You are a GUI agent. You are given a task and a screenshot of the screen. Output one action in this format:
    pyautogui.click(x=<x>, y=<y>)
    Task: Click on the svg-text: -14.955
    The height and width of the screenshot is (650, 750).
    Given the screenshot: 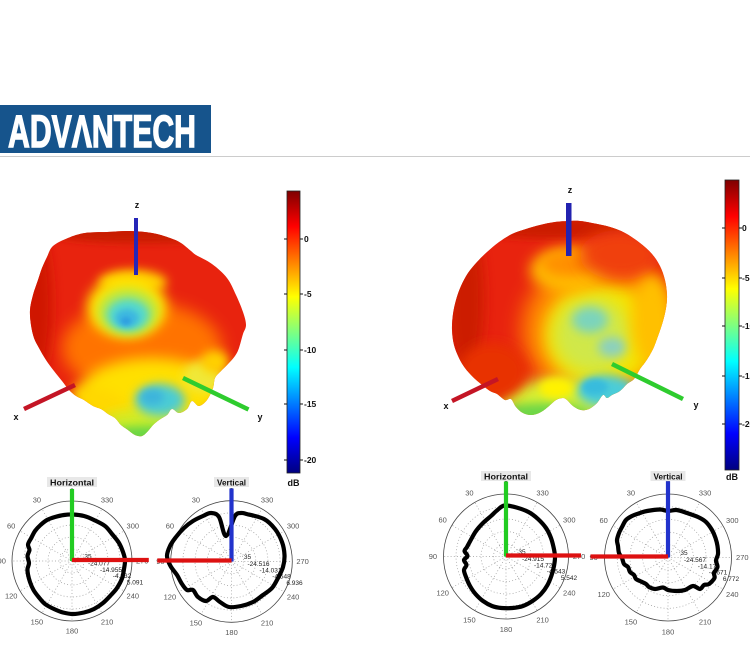 What is the action you would take?
    pyautogui.click(x=111, y=570)
    